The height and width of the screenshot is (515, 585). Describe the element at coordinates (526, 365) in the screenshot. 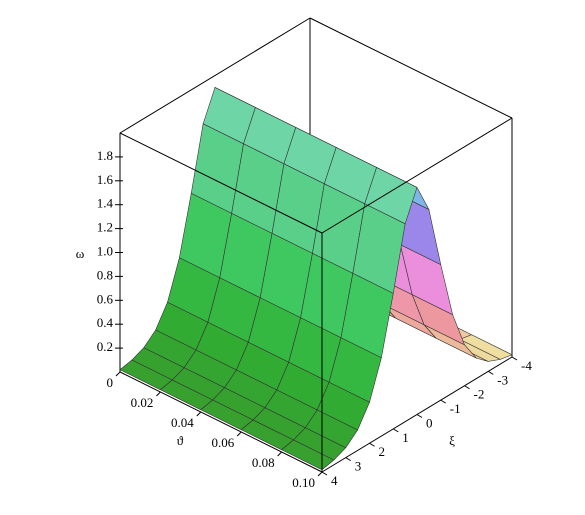

I see `y-tick-label: -4` at that location.